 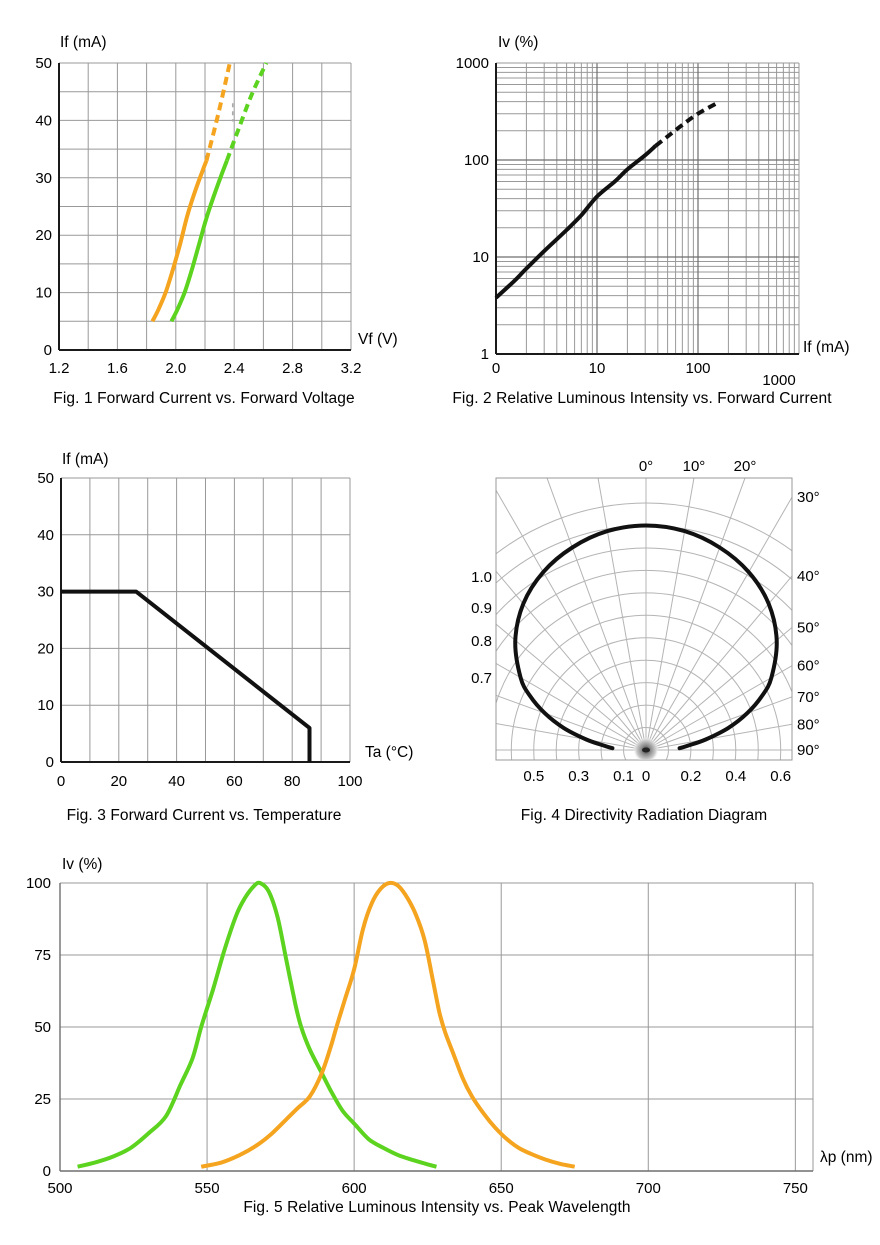 I want to click on fig4-angle-label: 70°, so click(x=808, y=697).